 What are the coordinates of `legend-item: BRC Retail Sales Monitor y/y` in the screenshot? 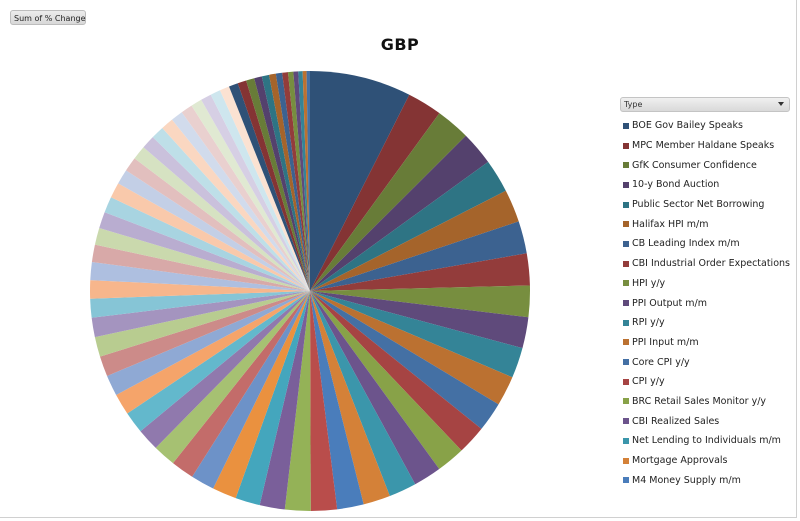 It's located at (710, 402).